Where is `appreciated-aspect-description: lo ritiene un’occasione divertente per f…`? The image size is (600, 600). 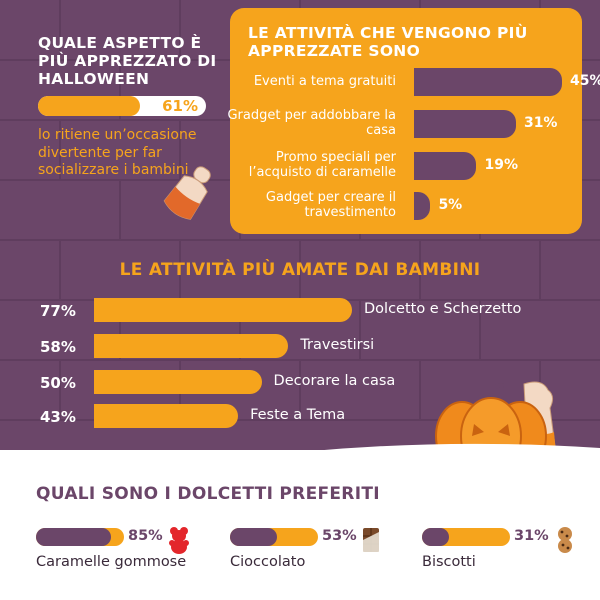 appreciated-aspect-description: lo ritiene un’occasione divertente per f… is located at coordinates (117, 152).